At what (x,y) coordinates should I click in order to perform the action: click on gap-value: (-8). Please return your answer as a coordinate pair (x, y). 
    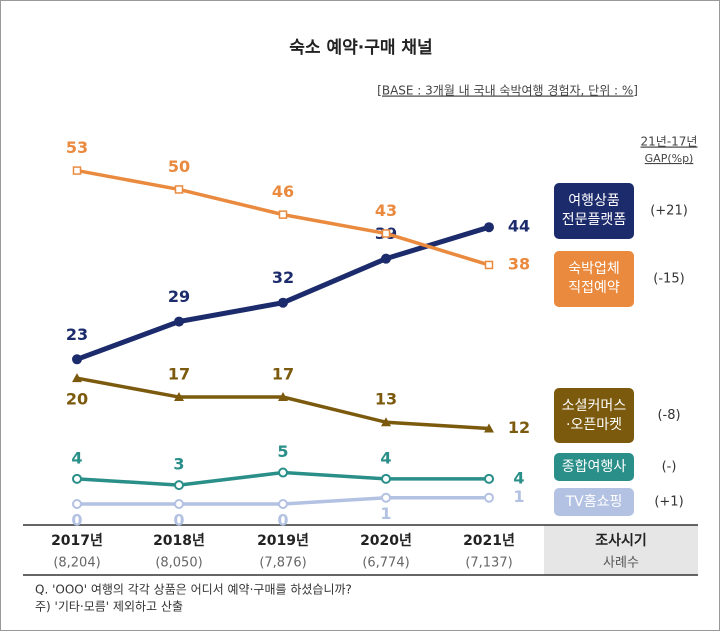
    Looking at the image, I should click on (668, 415).